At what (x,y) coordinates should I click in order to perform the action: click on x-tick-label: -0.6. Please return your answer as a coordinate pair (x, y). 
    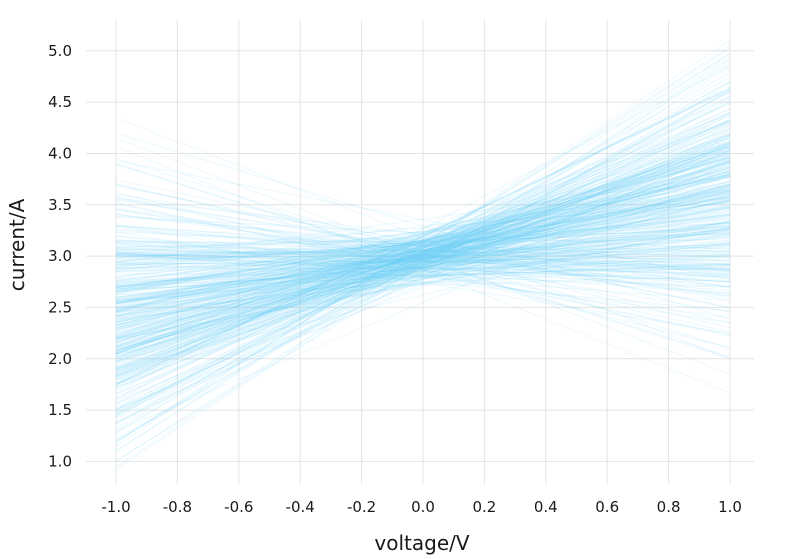
    Looking at the image, I should click on (238, 507).